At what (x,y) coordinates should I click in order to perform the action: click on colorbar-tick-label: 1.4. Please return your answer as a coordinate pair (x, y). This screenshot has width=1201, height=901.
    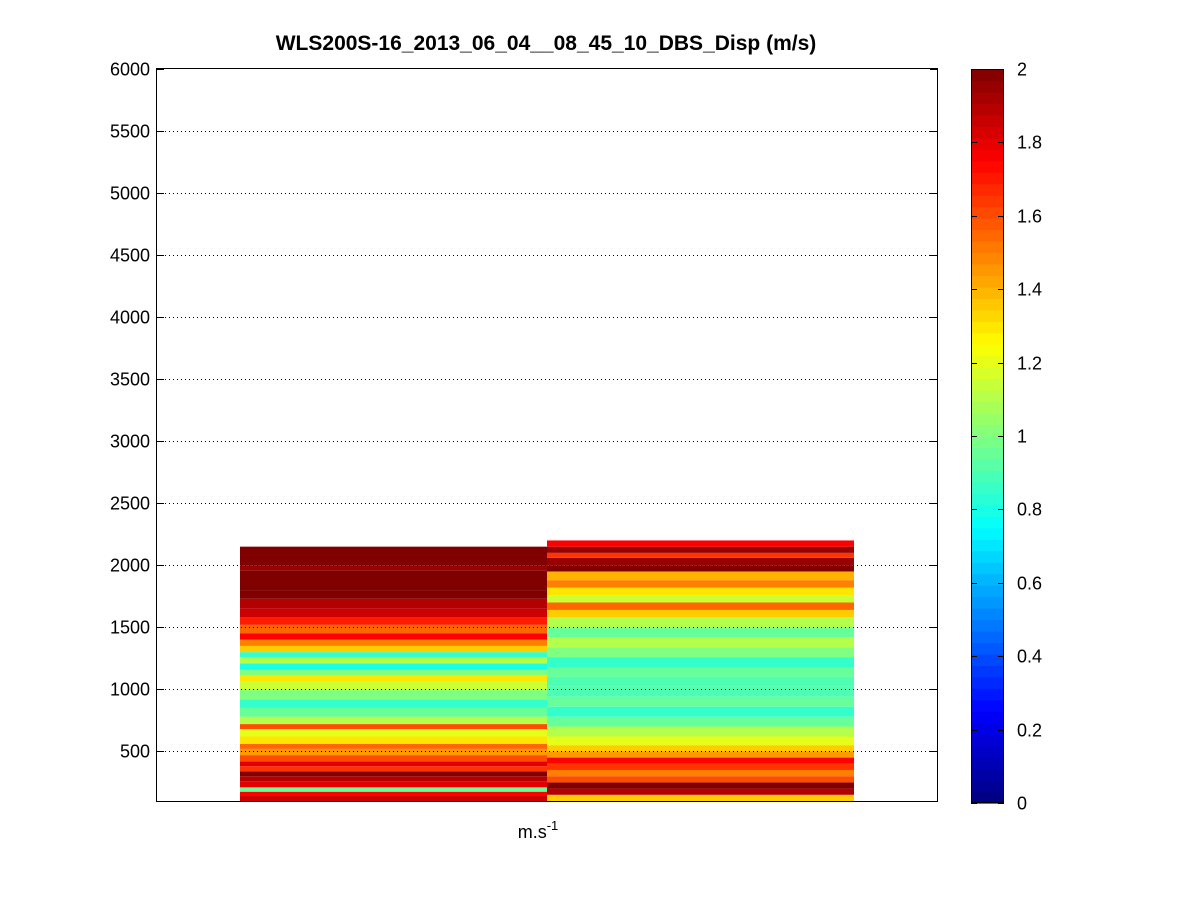
    Looking at the image, I should click on (1029, 290).